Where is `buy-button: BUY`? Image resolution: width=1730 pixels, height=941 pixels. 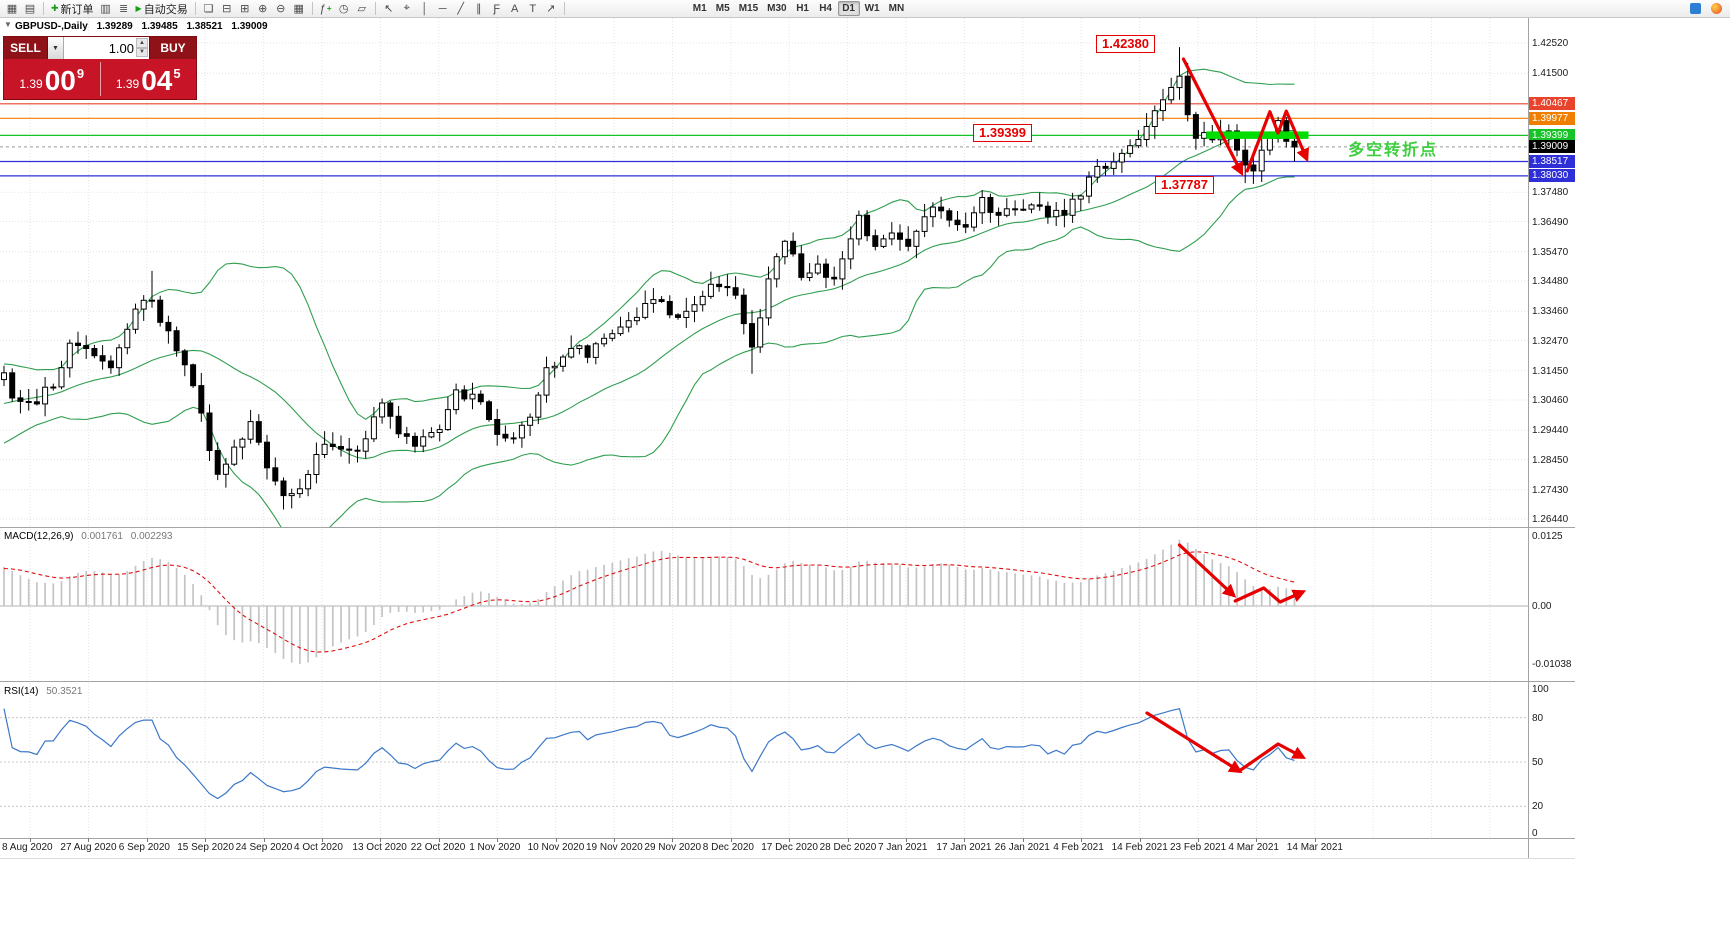
buy-button: BUY is located at coordinates (172, 48).